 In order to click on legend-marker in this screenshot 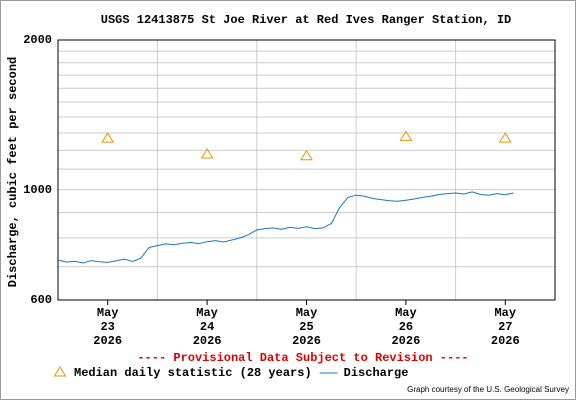, I will do `click(60, 371)`.